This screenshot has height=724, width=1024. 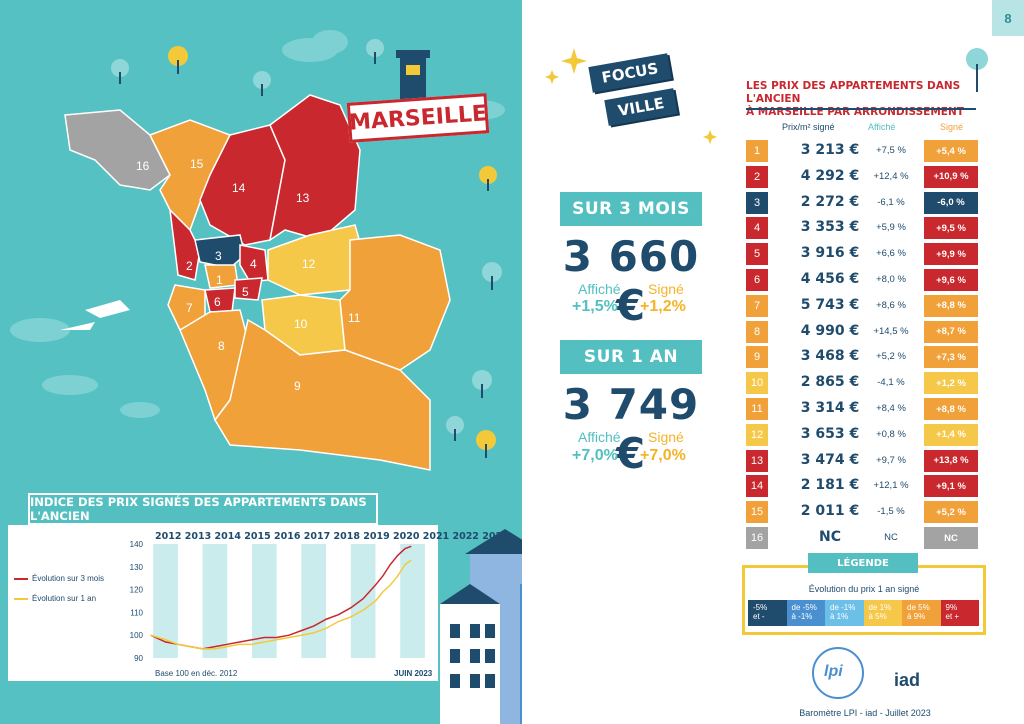 I want to click on row-signe: +9,6 %, so click(x=951, y=280).